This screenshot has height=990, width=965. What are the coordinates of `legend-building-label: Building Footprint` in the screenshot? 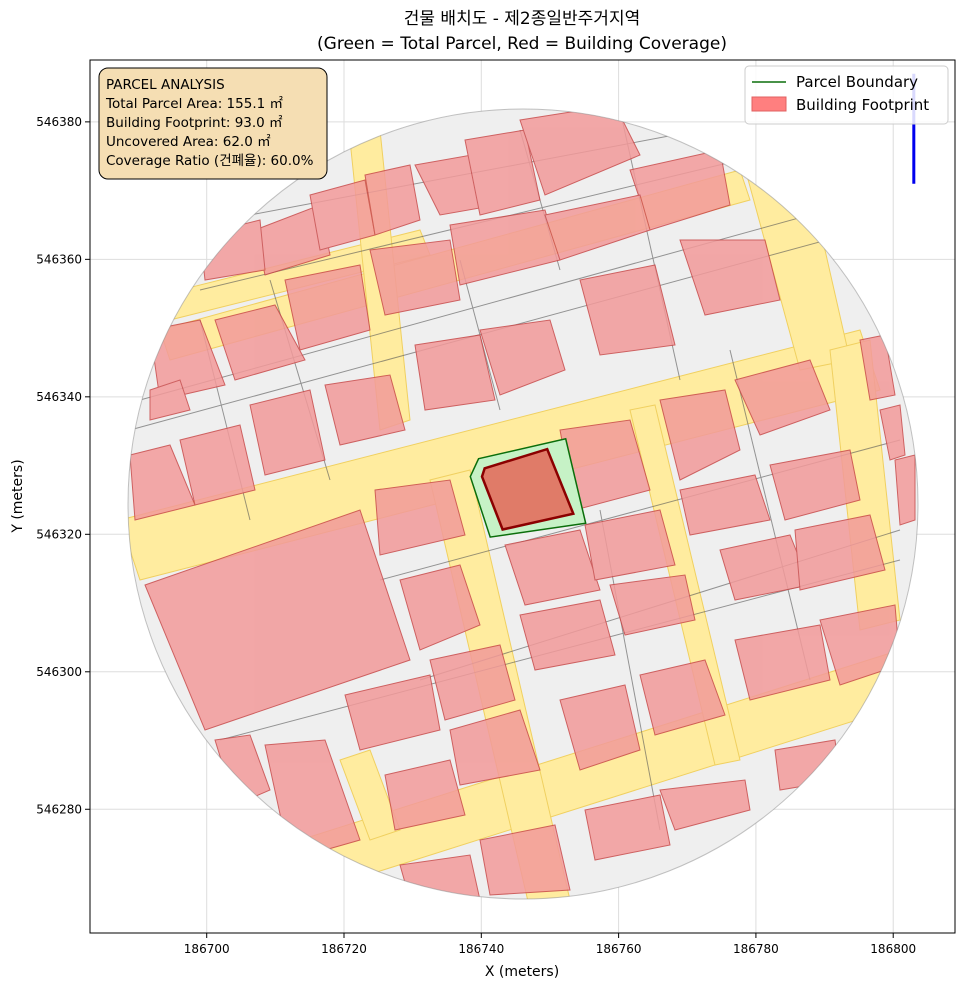 It's located at (862, 105).